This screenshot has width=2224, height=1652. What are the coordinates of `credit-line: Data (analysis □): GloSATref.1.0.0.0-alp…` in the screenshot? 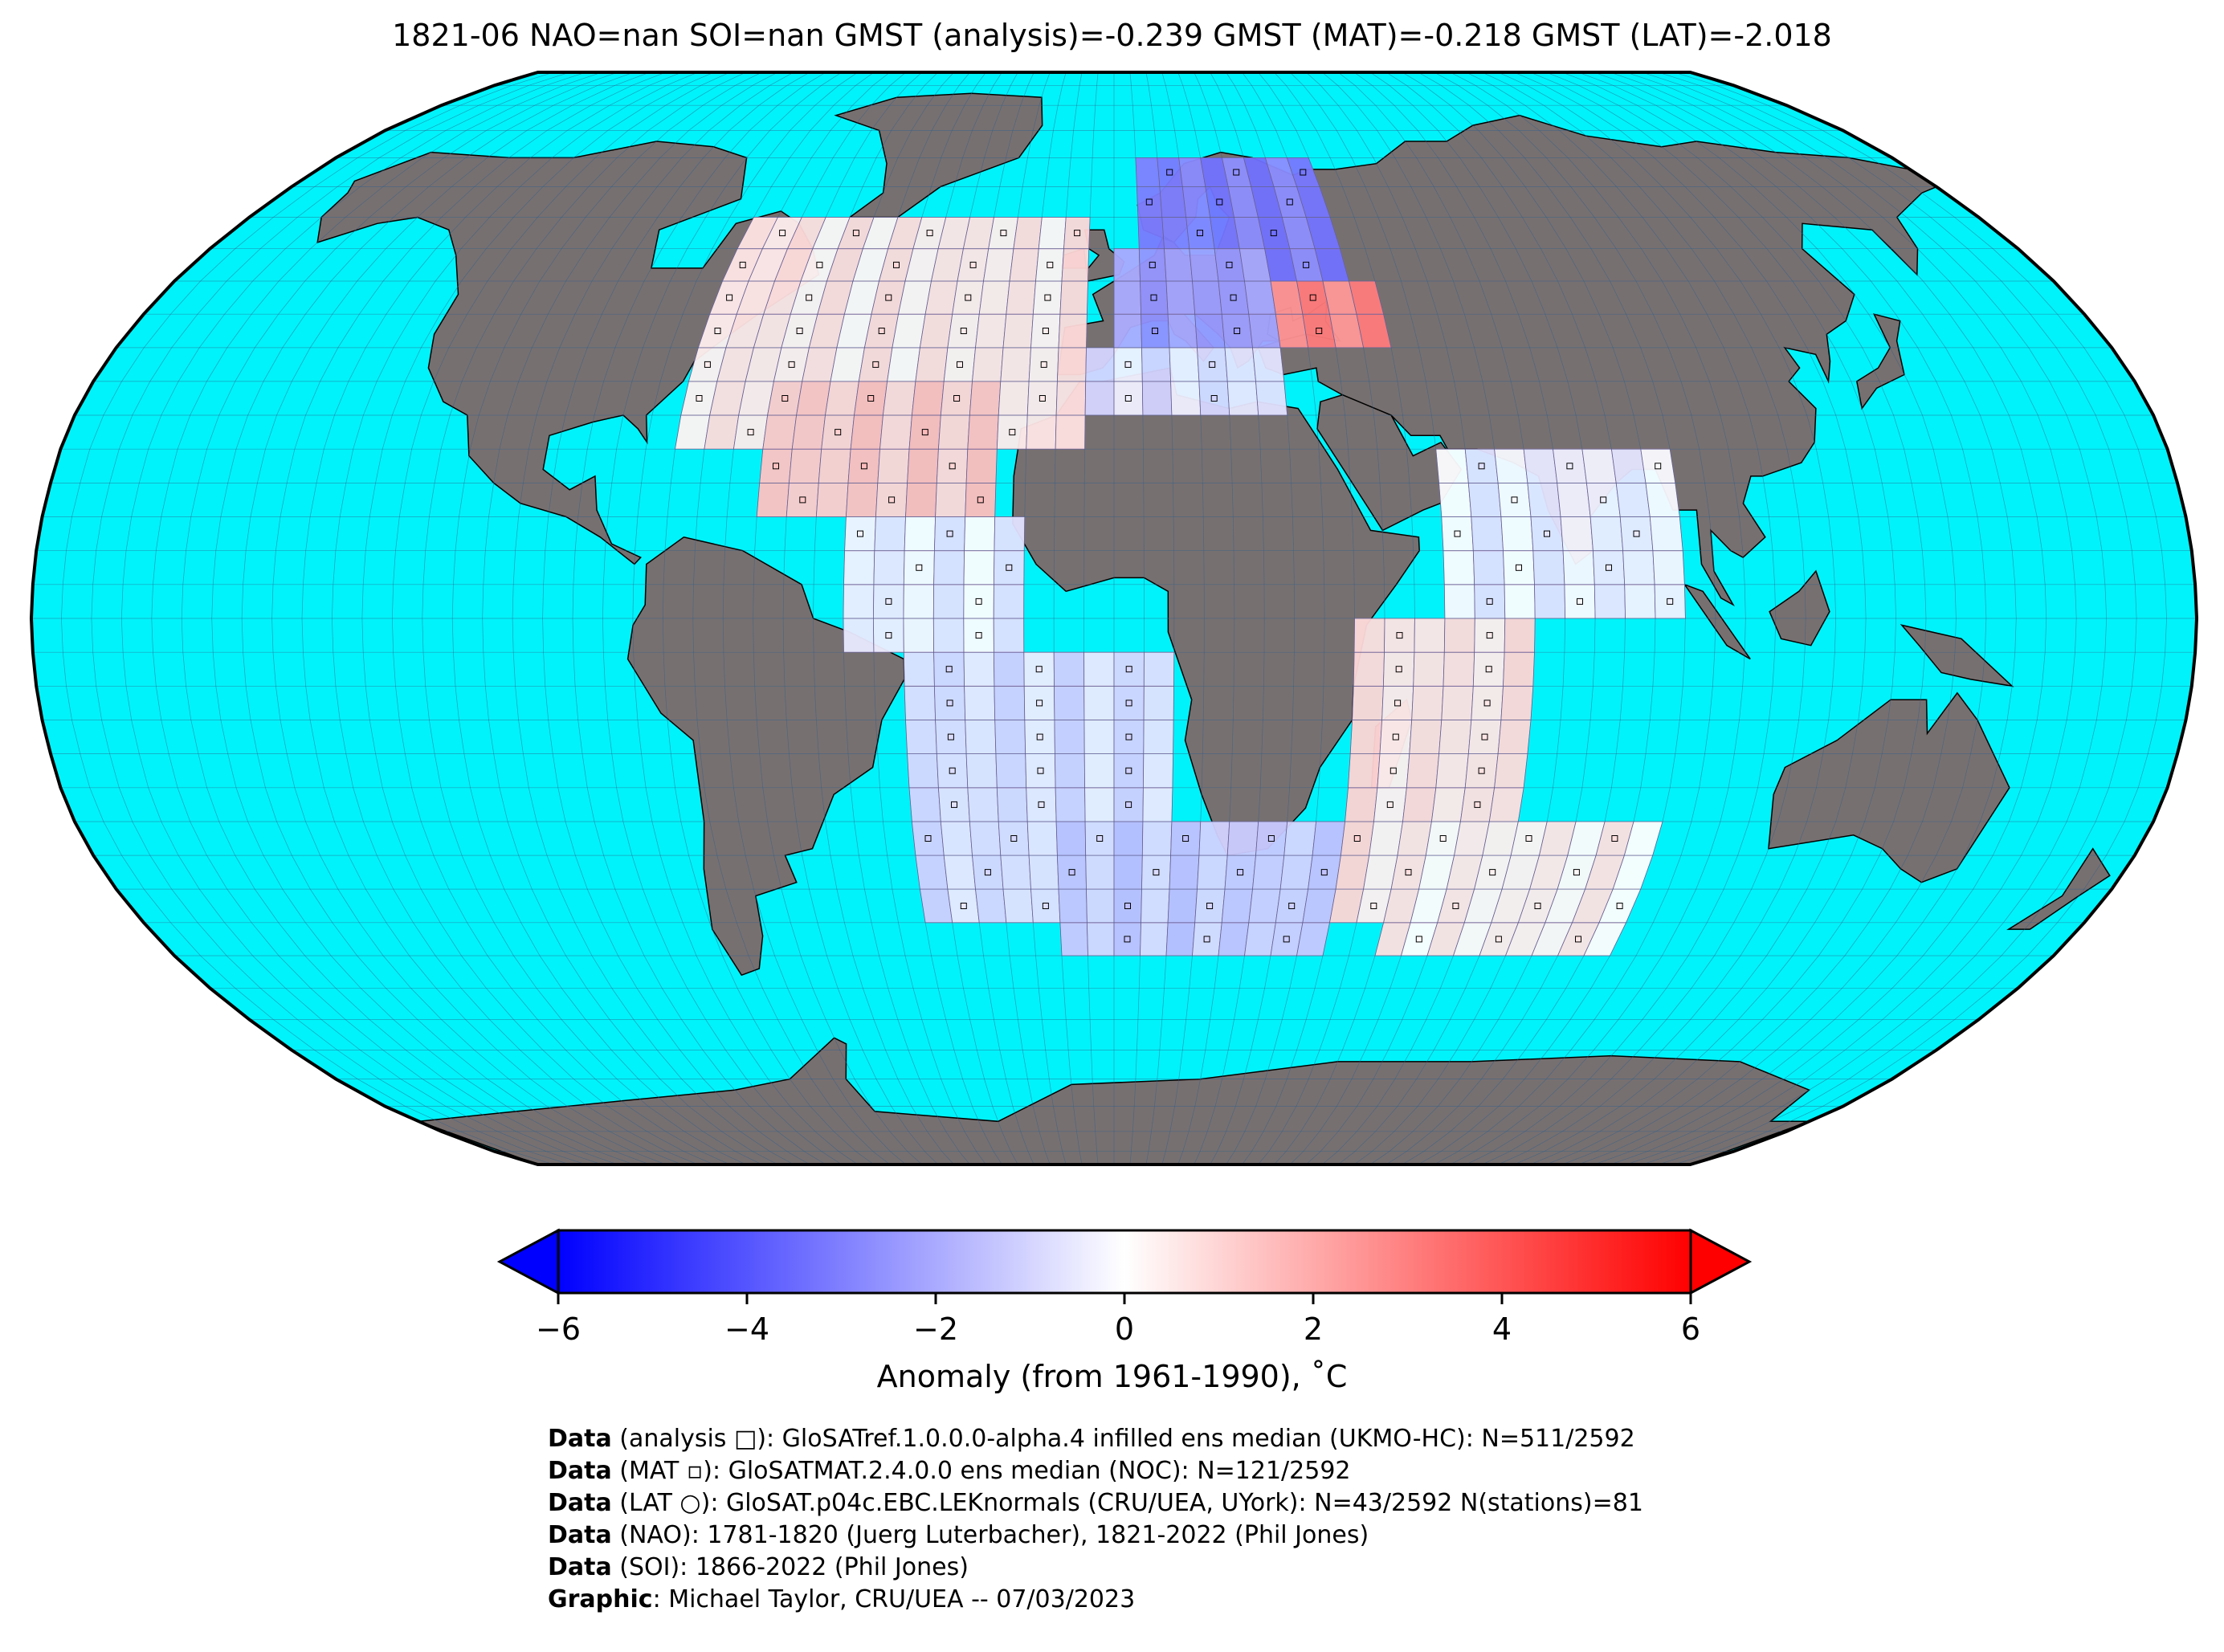 It's located at (1095, 1439).